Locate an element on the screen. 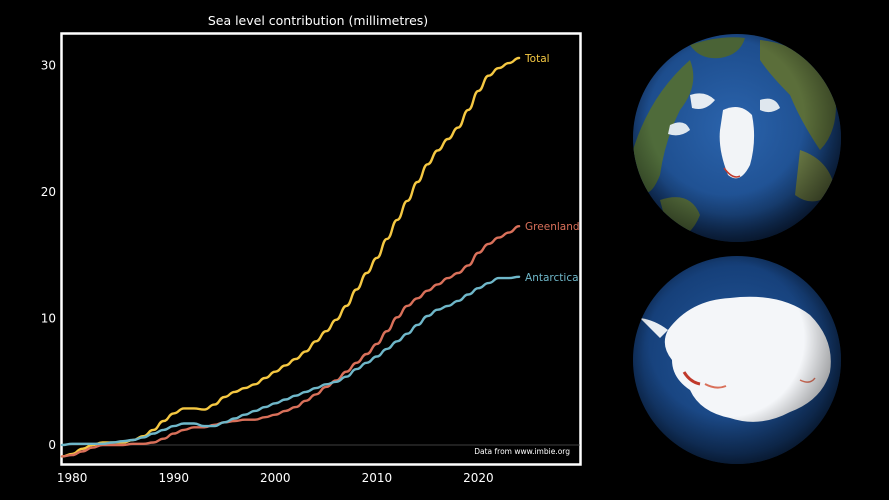 The width and height of the screenshot is (889, 500). source-note: Data from www.imbie.org is located at coordinates (522, 451).